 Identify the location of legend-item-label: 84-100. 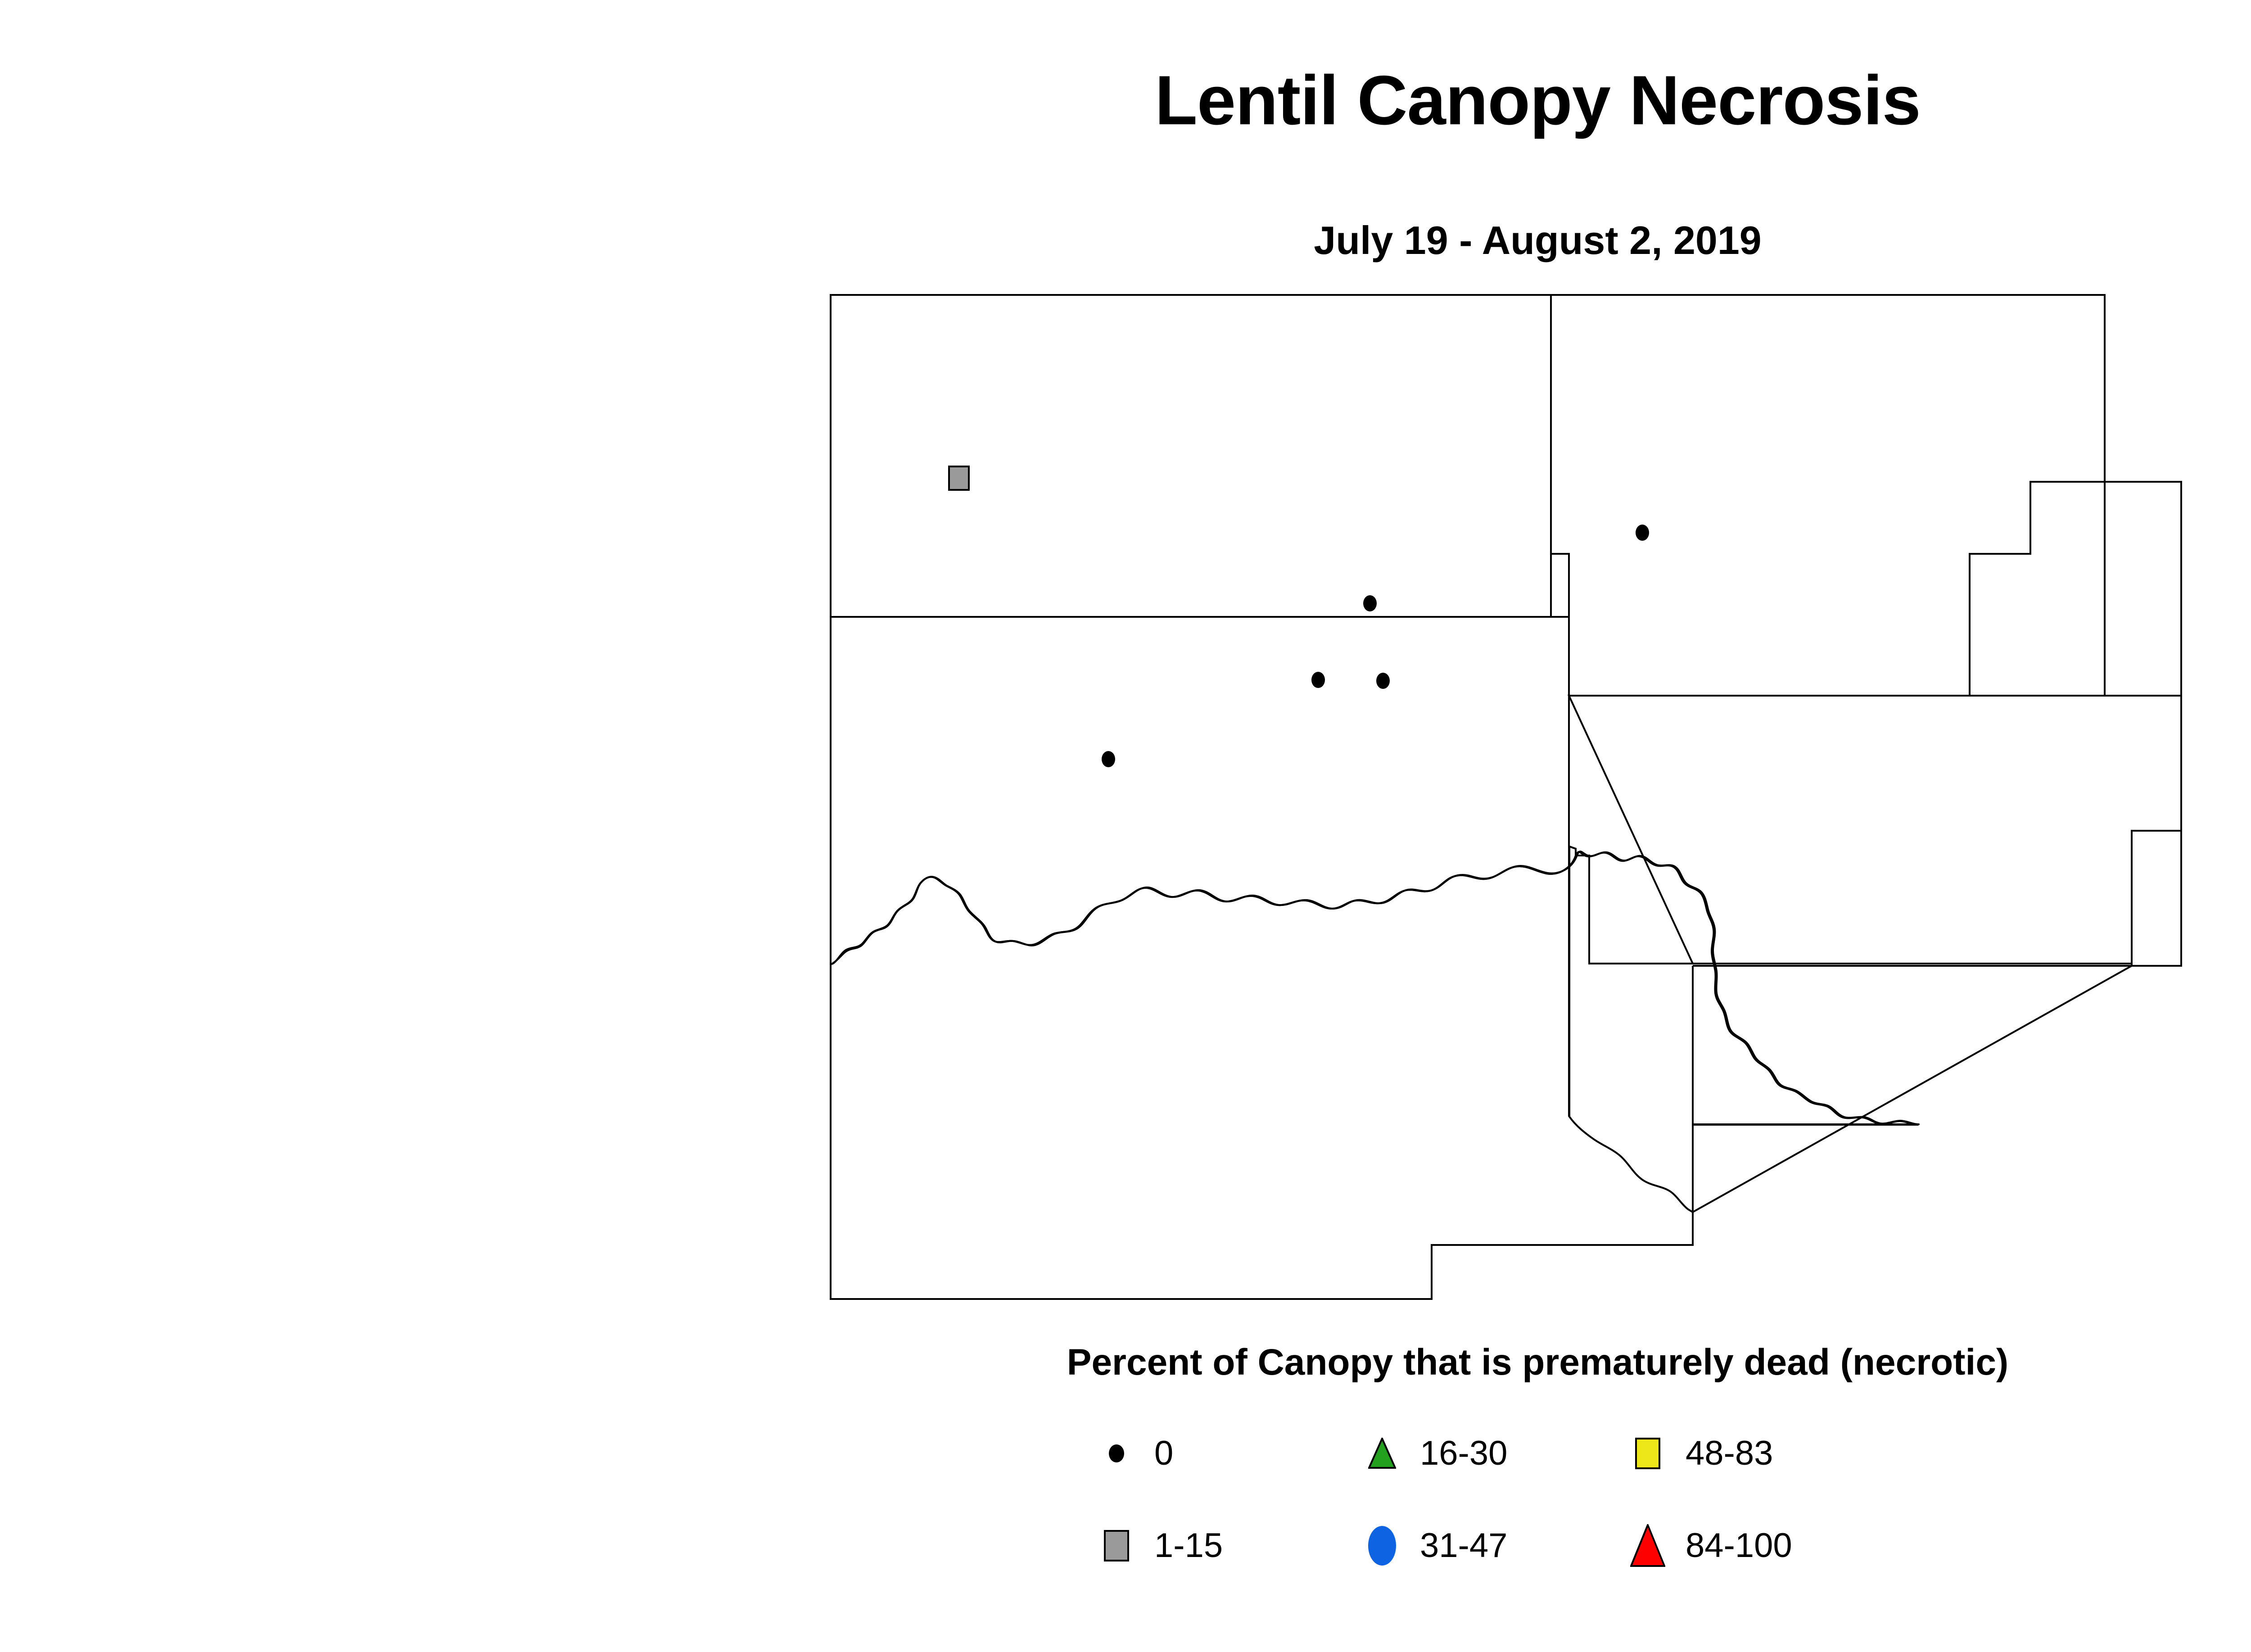
(1739, 1546).